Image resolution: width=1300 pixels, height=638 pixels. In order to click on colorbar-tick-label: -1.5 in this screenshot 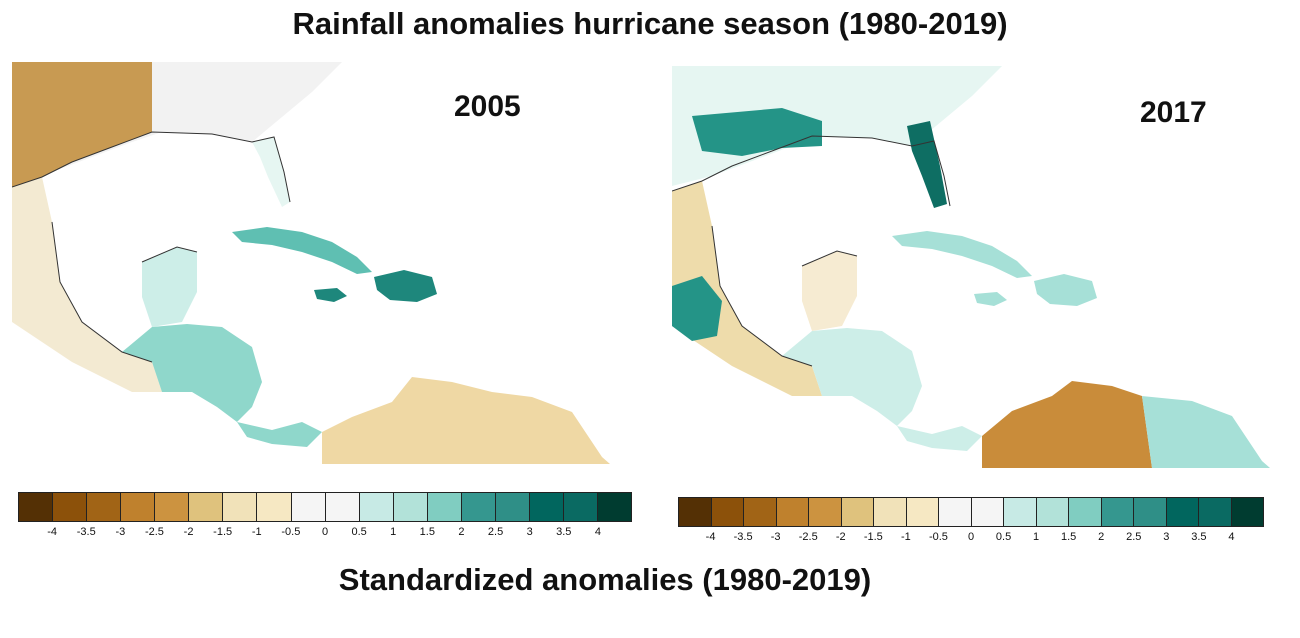, I will do `click(223, 532)`.